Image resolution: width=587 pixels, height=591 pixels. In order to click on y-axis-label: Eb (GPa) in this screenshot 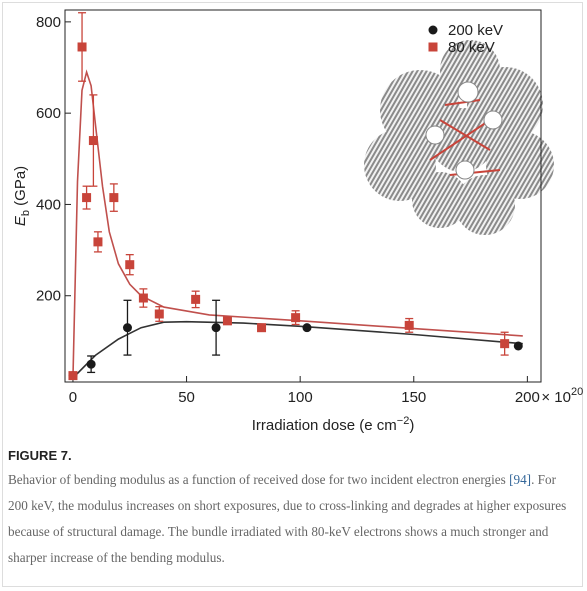, I will do `click(22, 196)`.